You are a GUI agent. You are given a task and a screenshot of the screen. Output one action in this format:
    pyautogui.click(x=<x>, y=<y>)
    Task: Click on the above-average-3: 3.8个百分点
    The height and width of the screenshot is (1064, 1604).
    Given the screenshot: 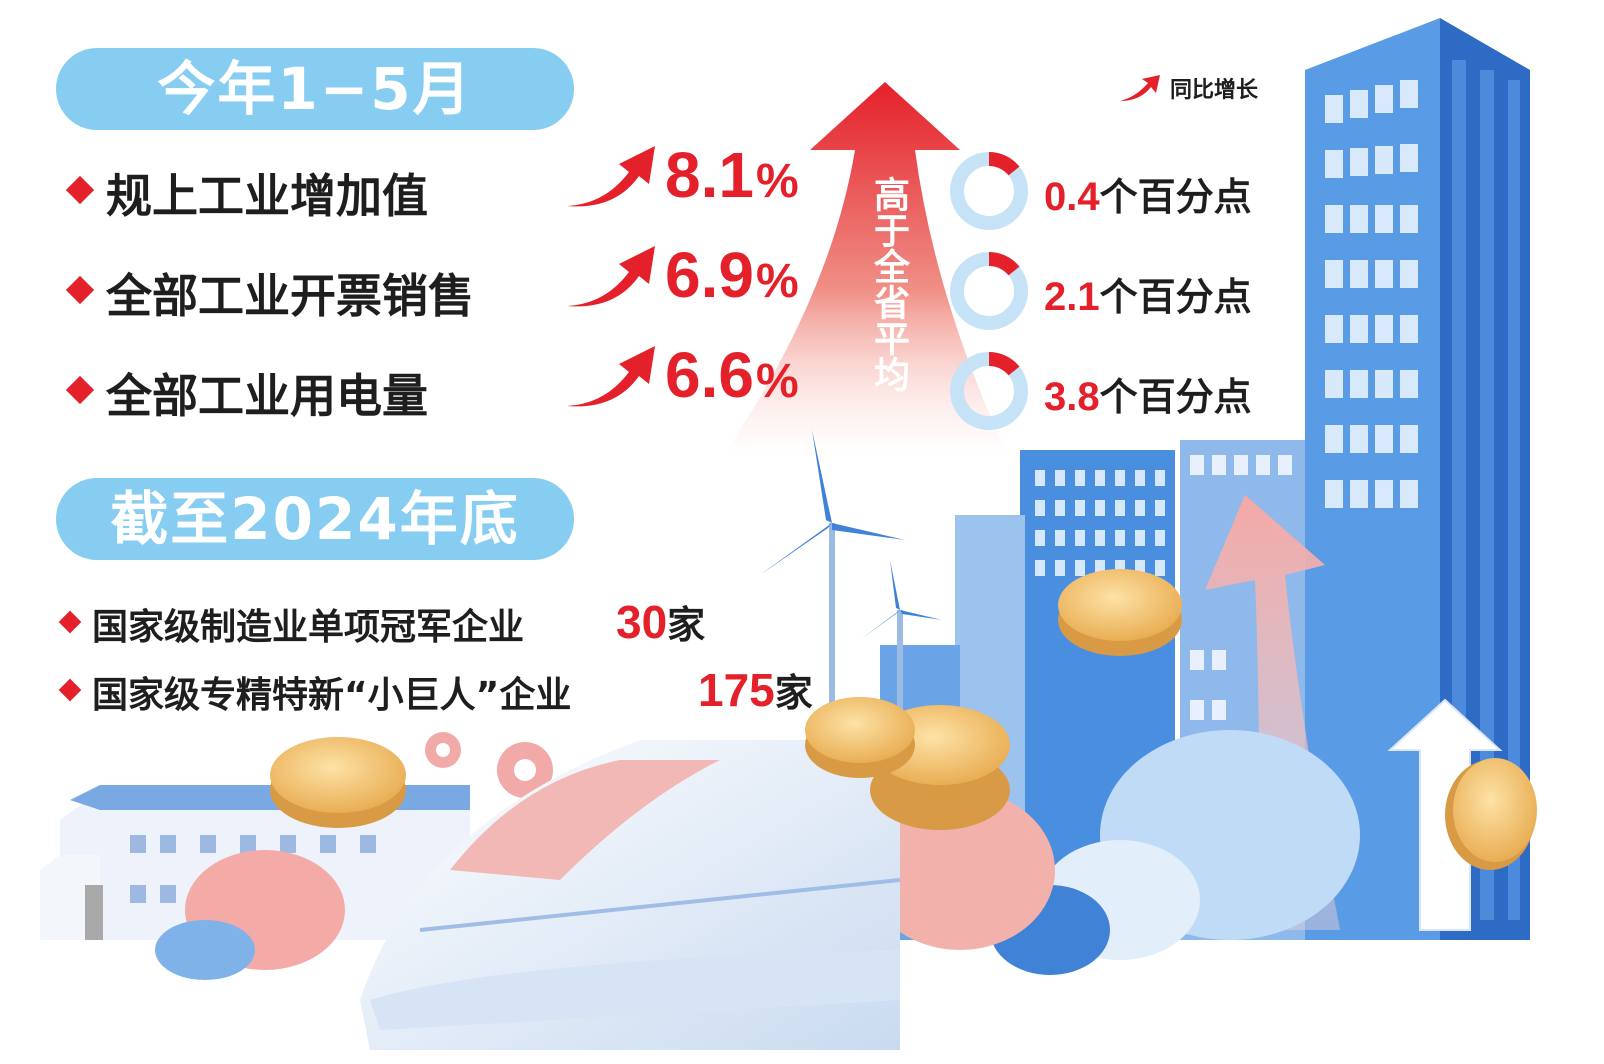 What is the action you would take?
    pyautogui.click(x=1148, y=397)
    